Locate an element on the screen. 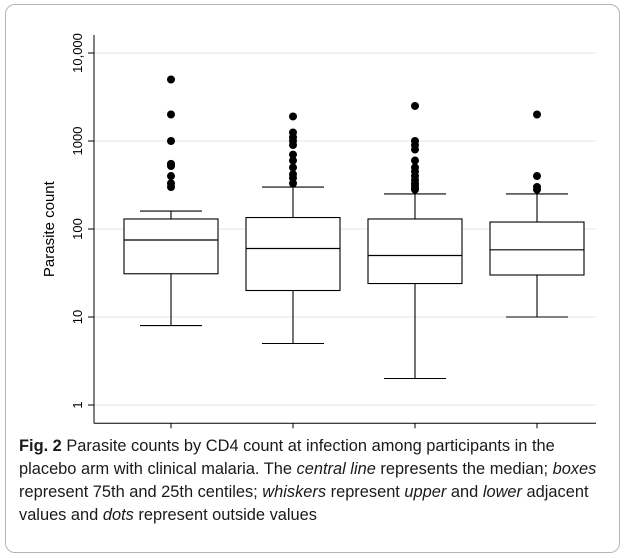  caption-run: represent 75th and 25th centiles; is located at coordinates (141, 492).